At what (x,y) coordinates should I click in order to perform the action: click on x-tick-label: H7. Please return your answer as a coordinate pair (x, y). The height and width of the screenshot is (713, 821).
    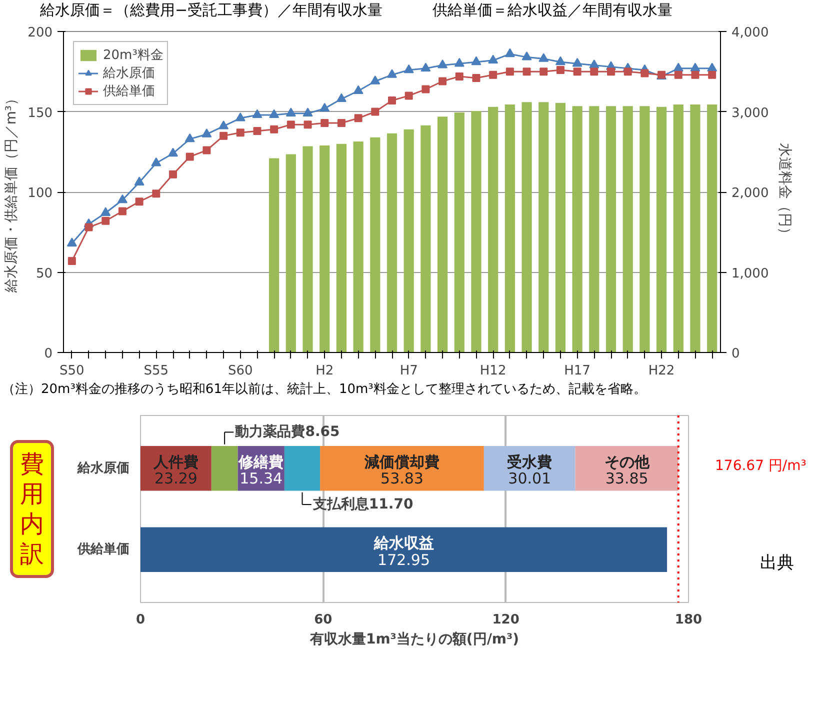
    Looking at the image, I should click on (409, 371).